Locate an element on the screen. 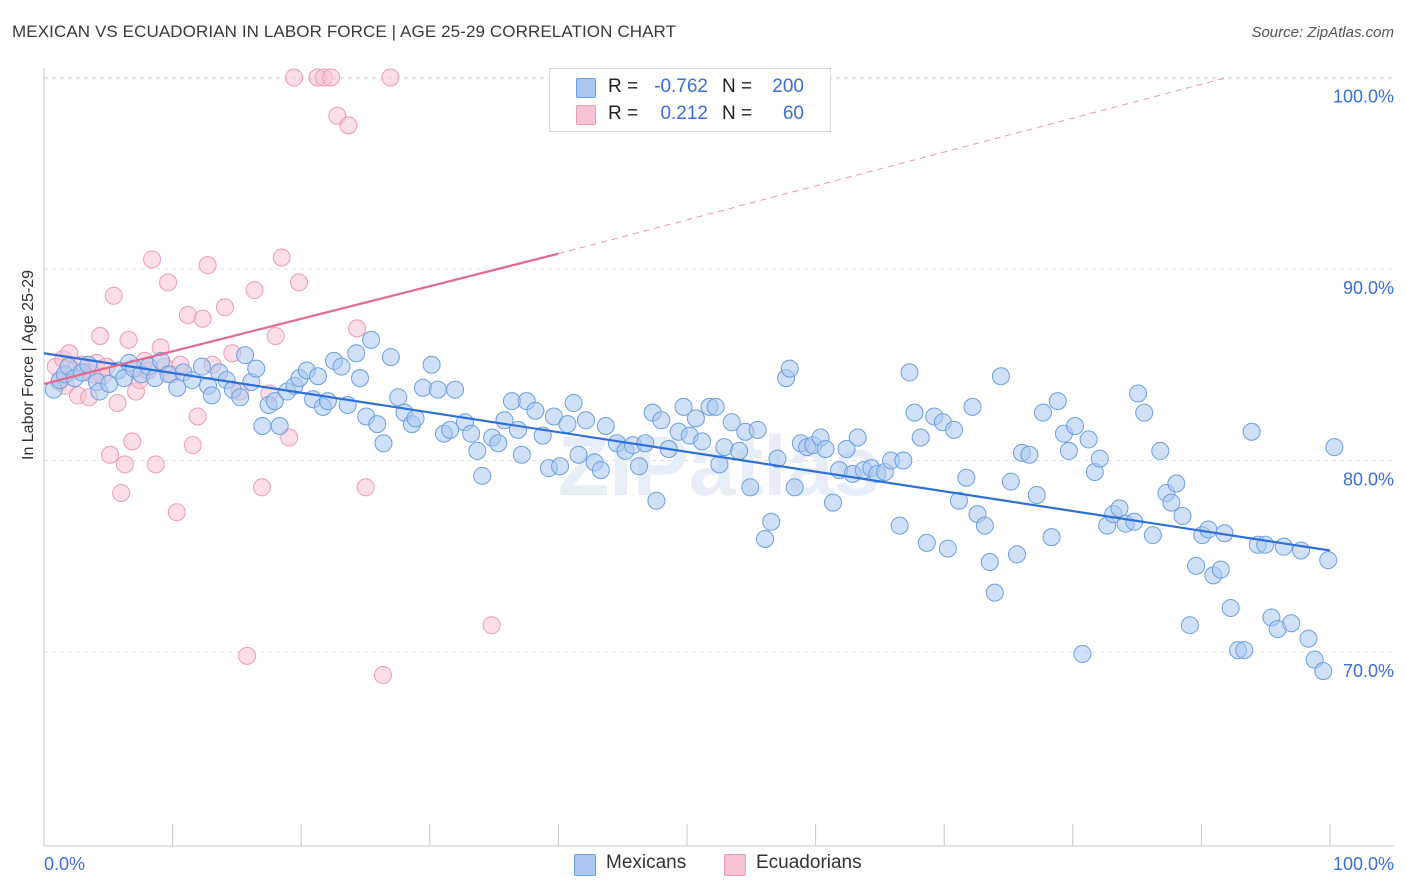 This screenshot has width=1406, height=892. y-tick-label: 100.0% is located at coordinates (1363, 97).